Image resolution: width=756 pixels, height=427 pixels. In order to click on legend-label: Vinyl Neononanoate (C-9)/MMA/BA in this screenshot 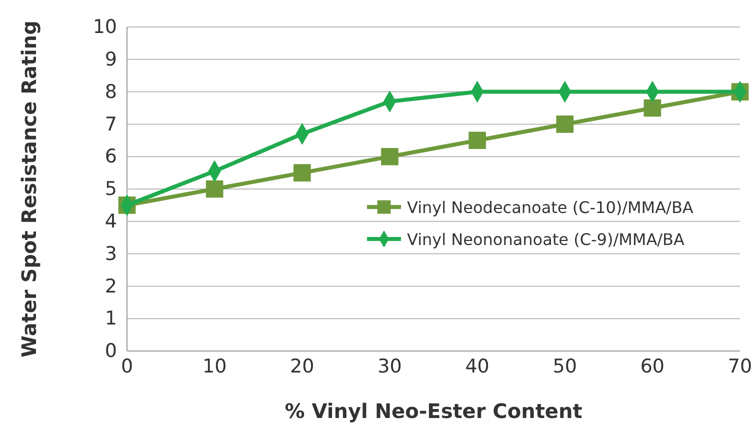, I will do `click(546, 239)`.